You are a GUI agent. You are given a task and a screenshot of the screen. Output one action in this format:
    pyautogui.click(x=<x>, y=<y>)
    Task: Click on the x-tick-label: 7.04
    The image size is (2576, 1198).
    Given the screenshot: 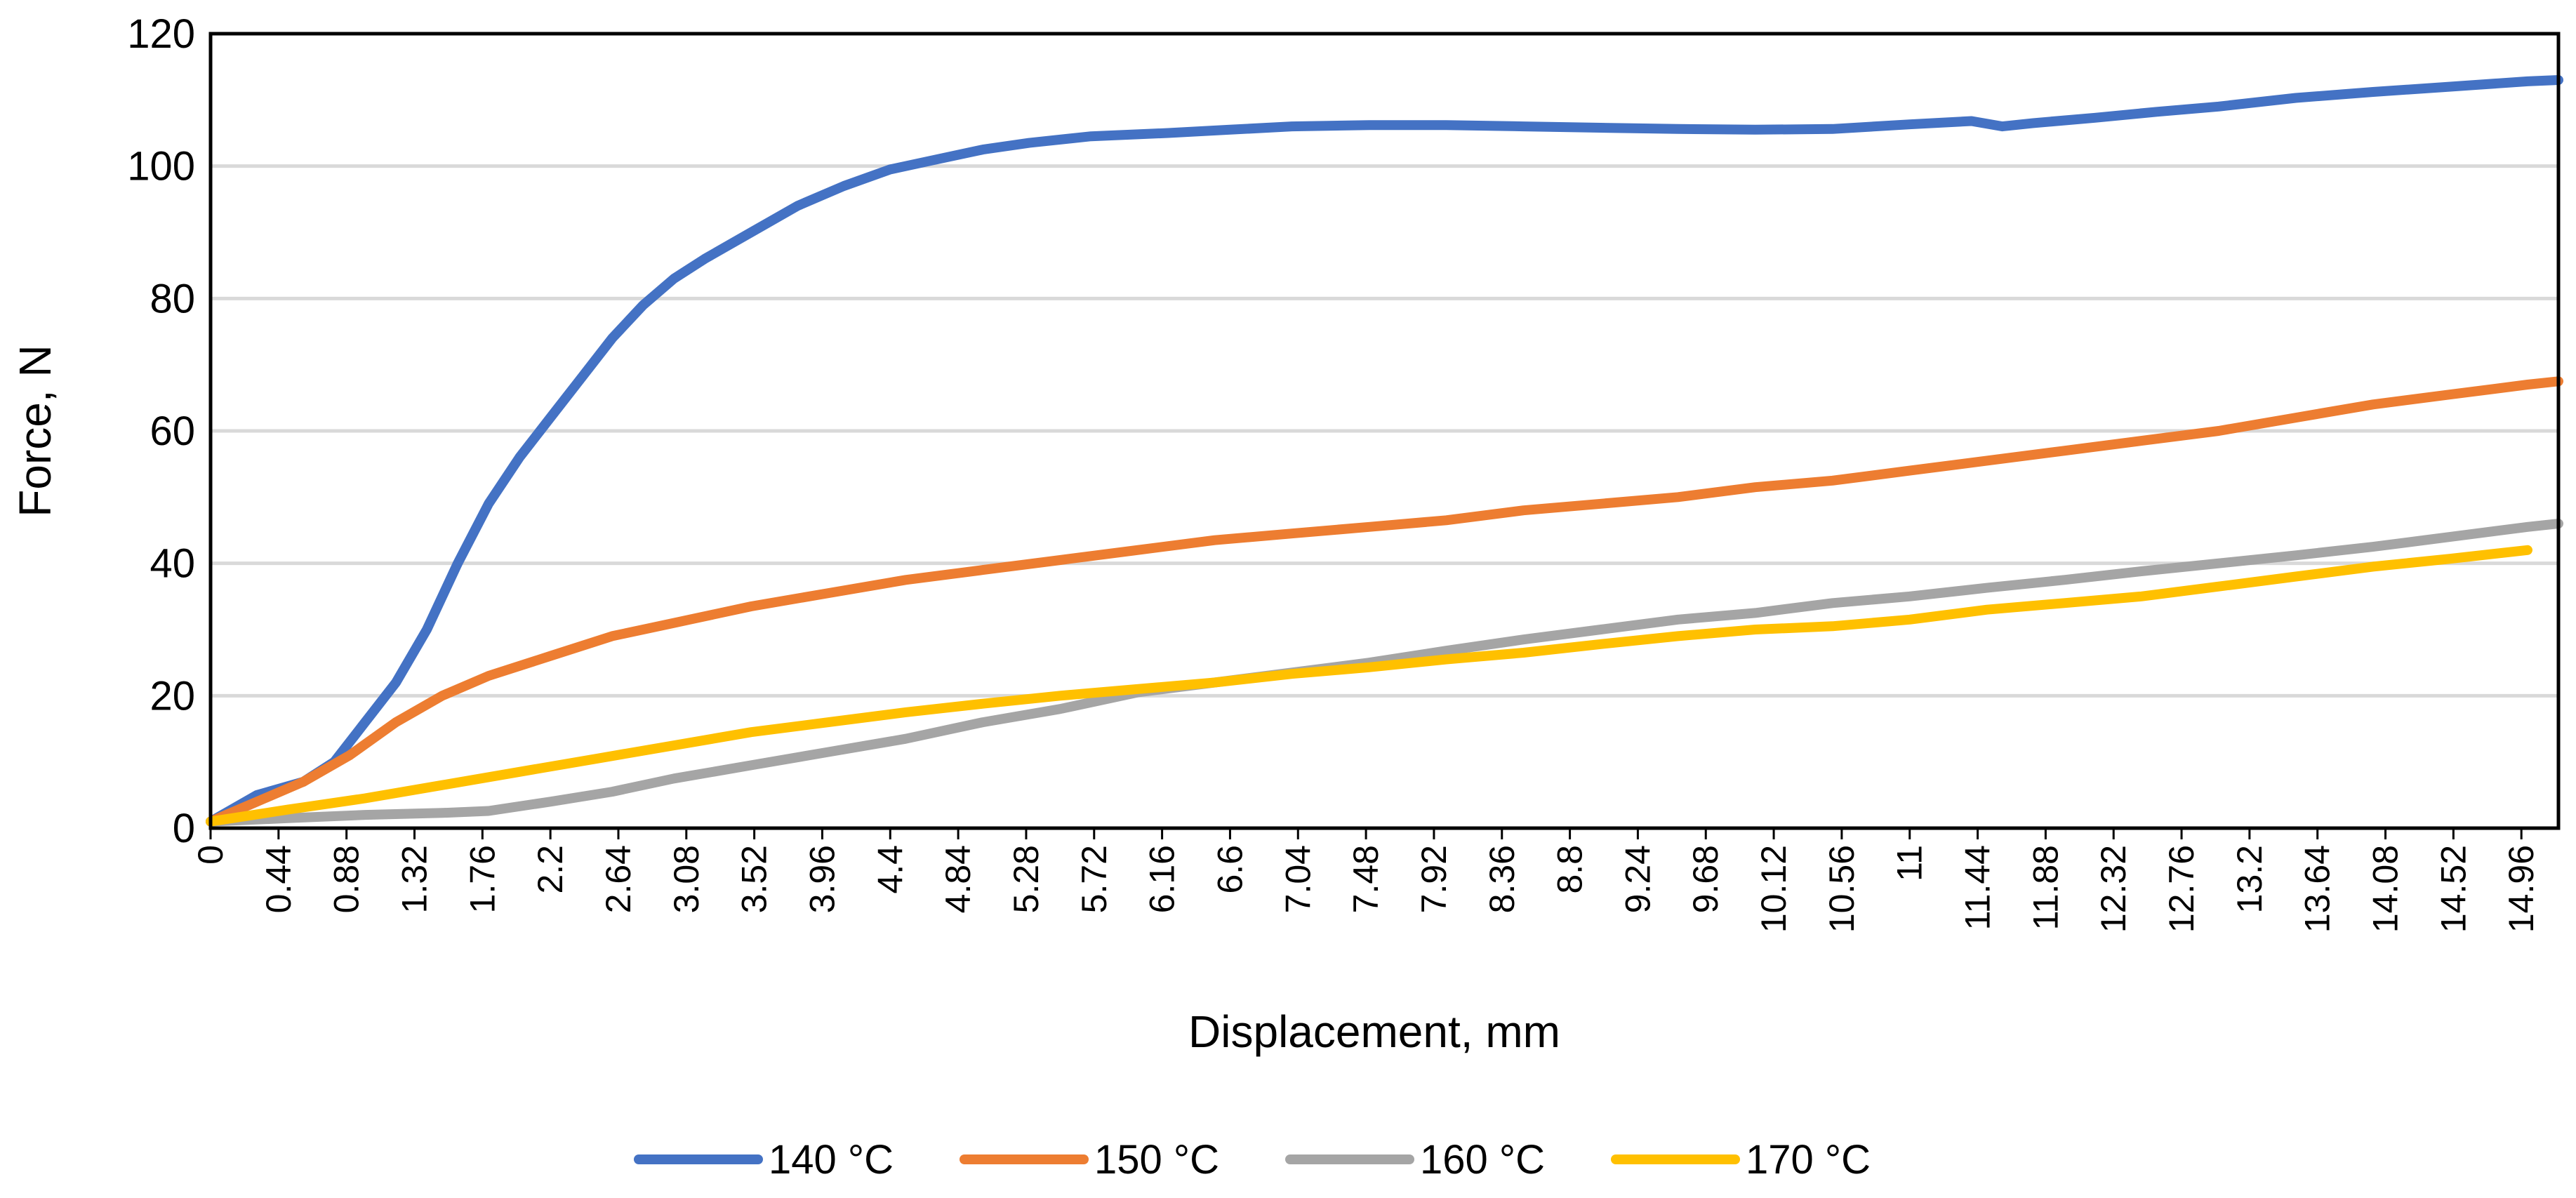 What is the action you would take?
    pyautogui.click(x=1298, y=879)
    